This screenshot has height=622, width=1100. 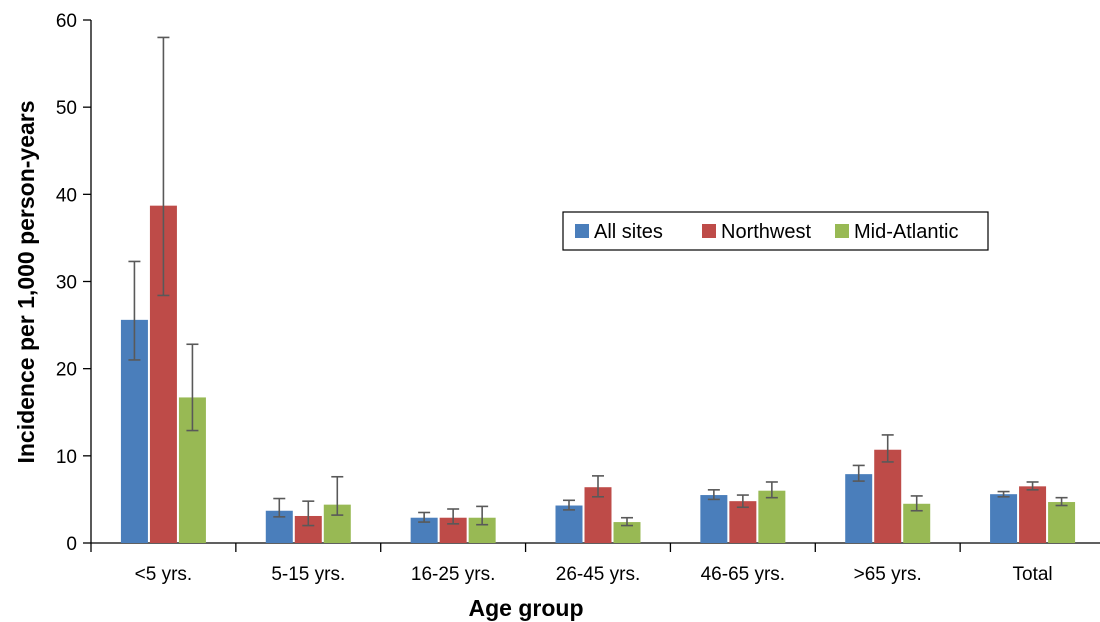 What do you see at coordinates (526, 608) in the screenshot?
I see `x-axis-title: Age group` at bounding box center [526, 608].